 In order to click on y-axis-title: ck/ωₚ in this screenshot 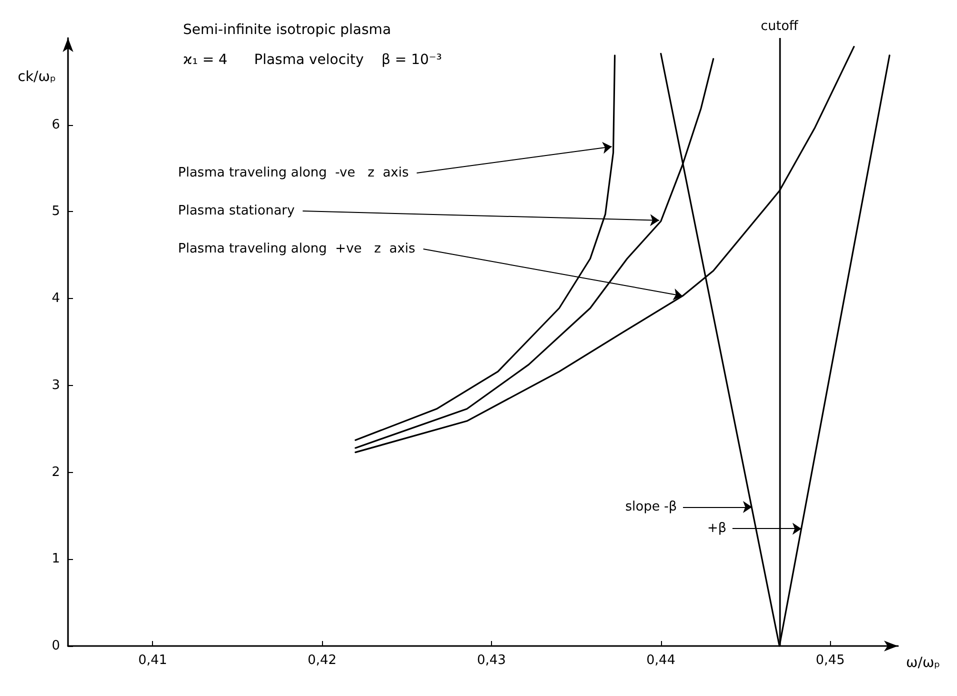, I will do `click(37, 77)`.